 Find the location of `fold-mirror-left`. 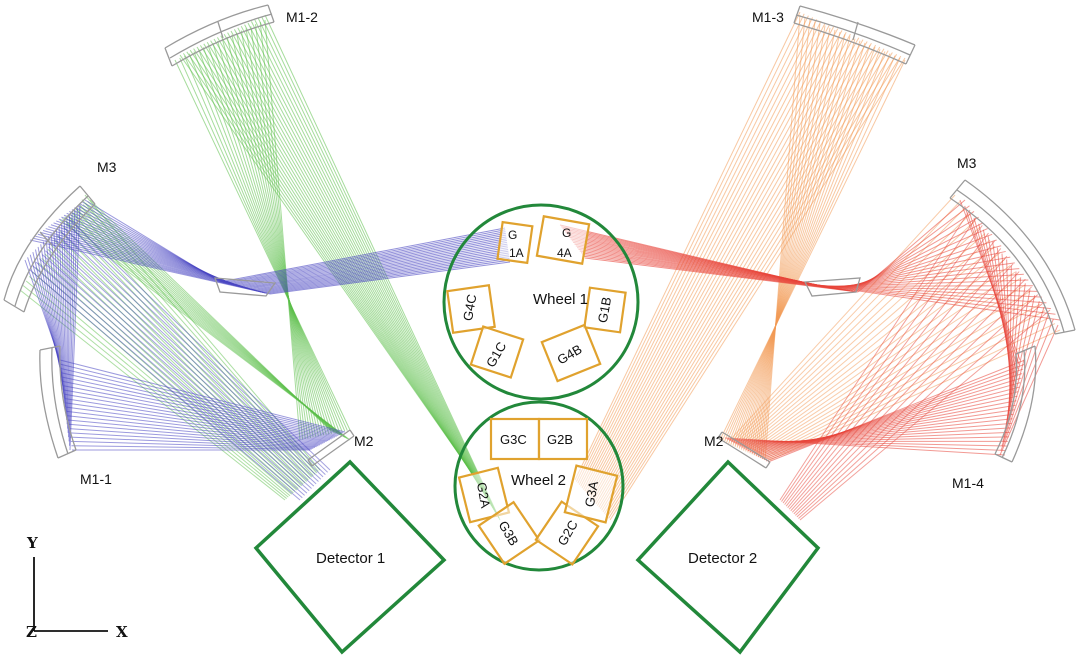

fold-mirror-left is located at coordinates (245, 287).